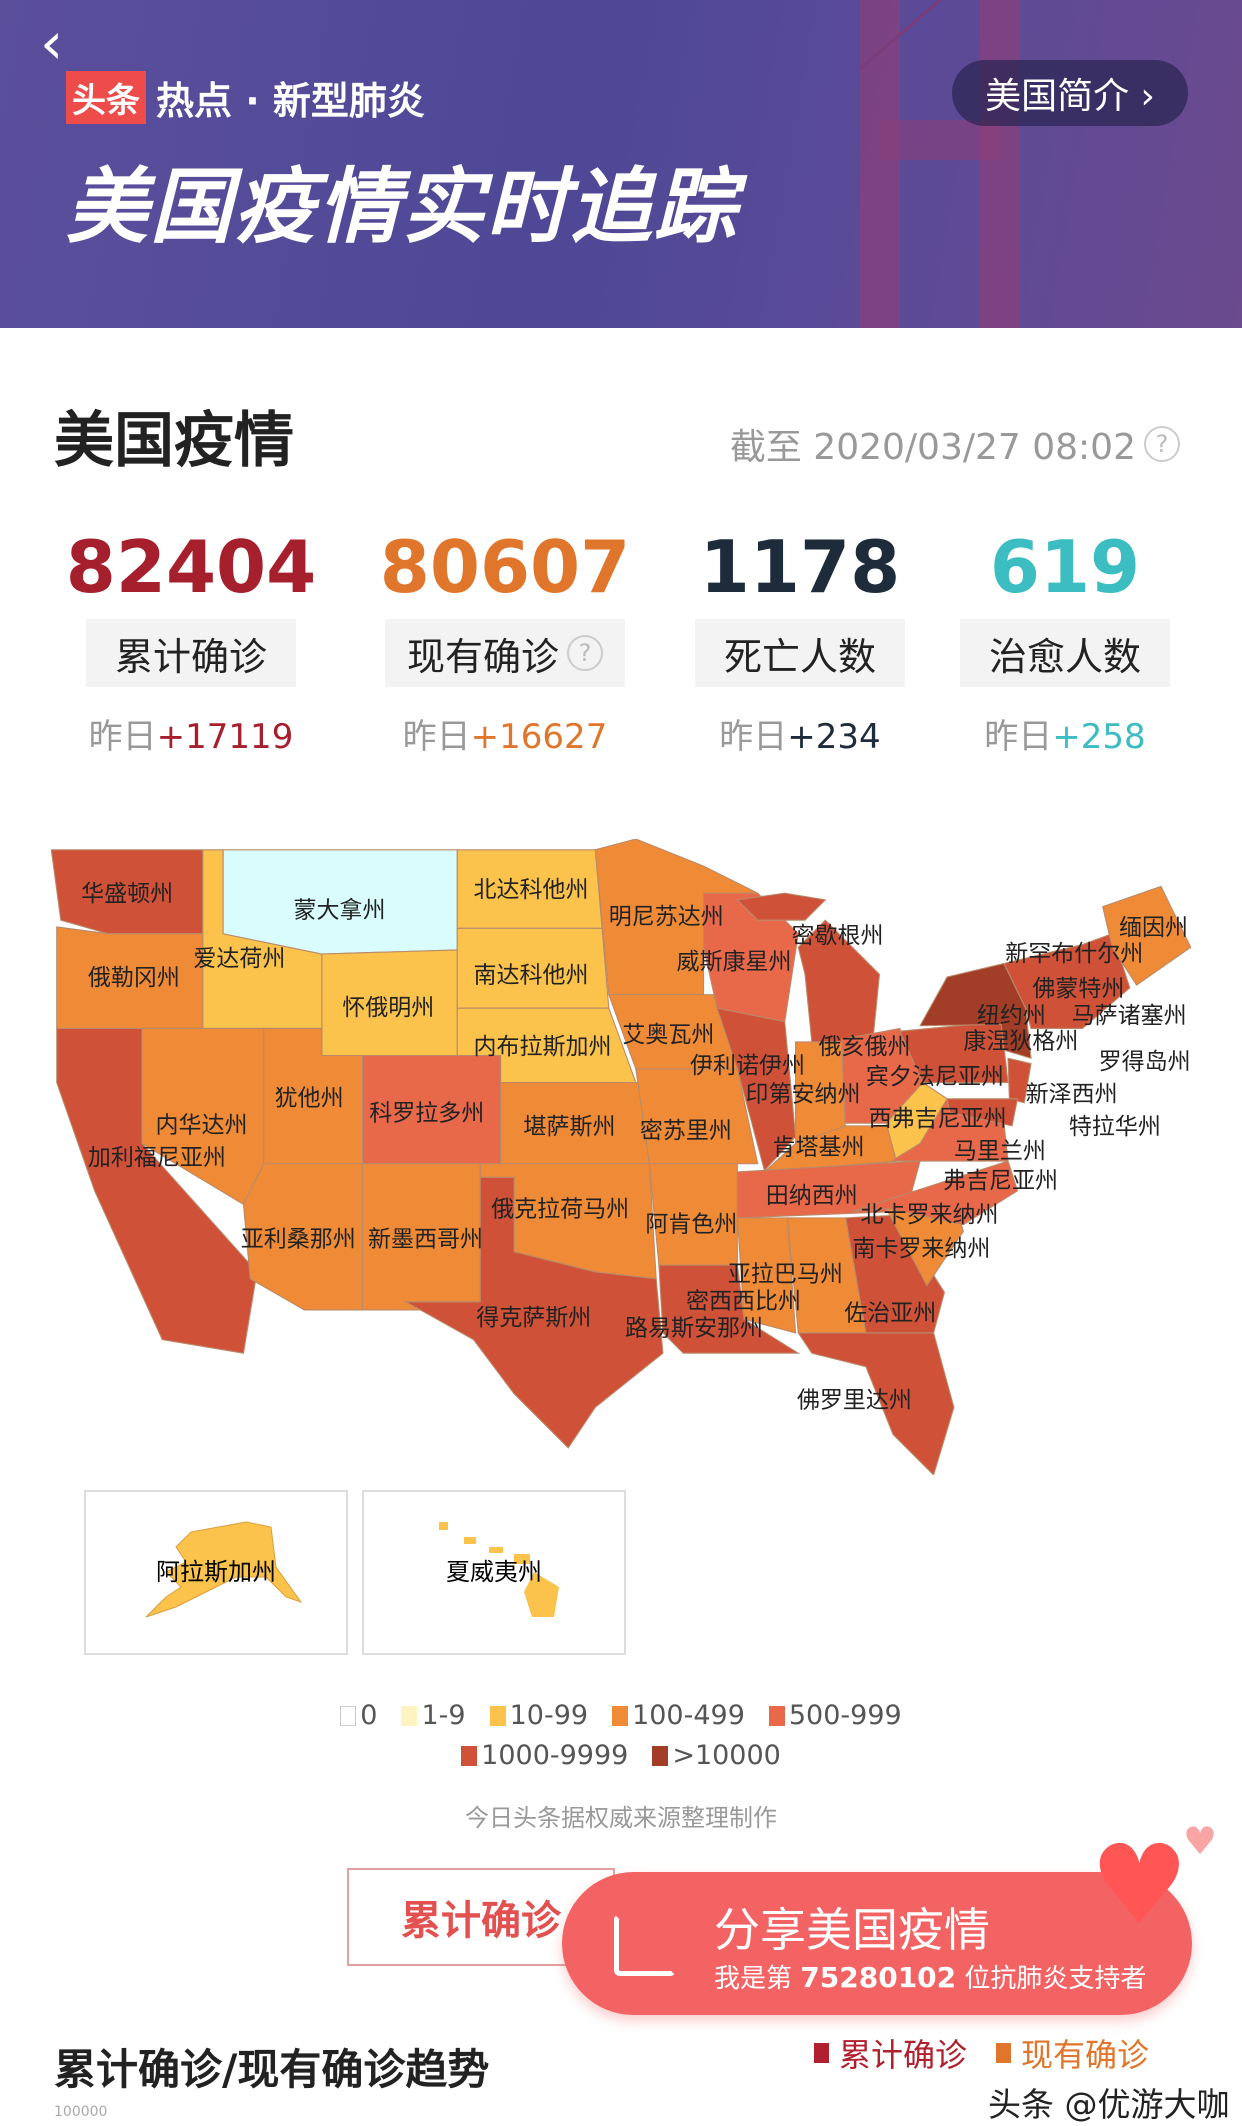 The image size is (1242, 2126). Describe the element at coordinates (298, 1239) in the screenshot. I see `state-label: 亚利桑那州` at that location.